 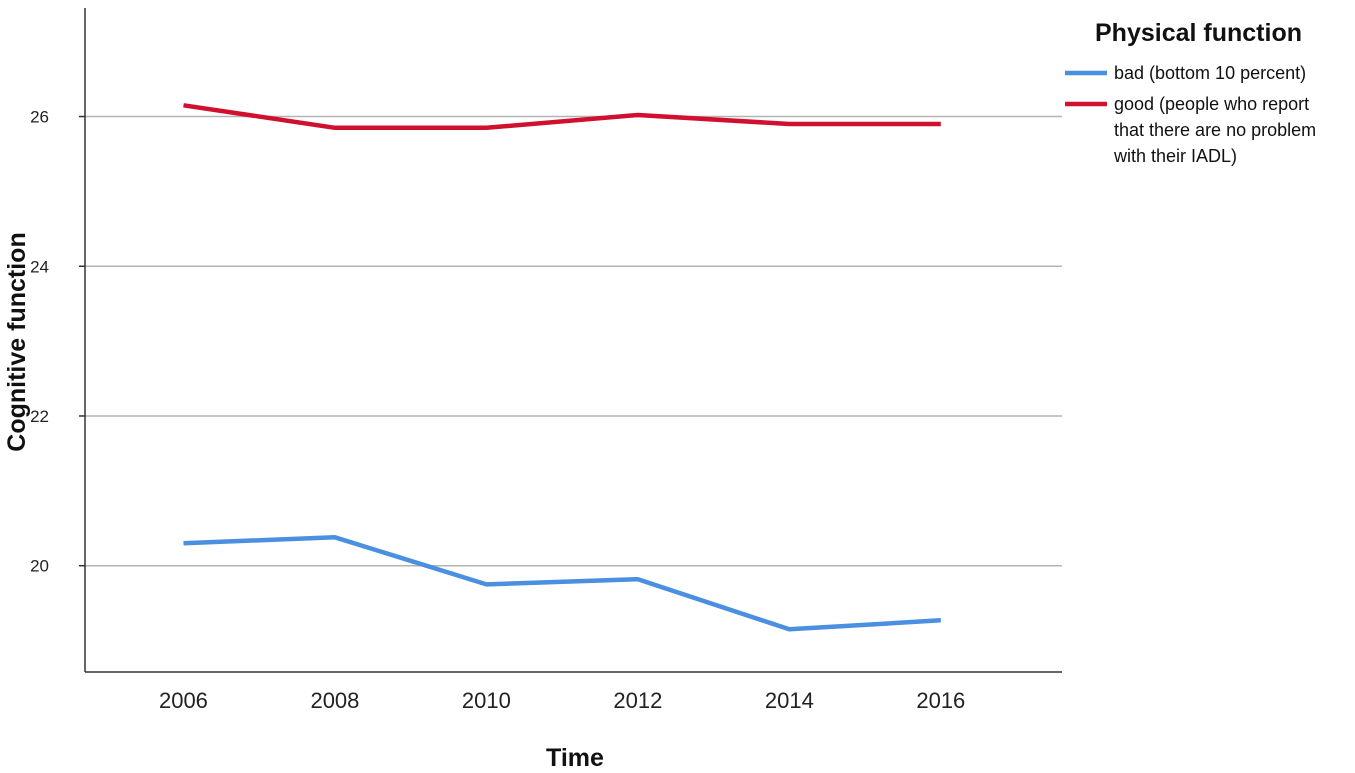 What do you see at coordinates (789, 700) in the screenshot?
I see `x-tick-label: 2014` at bounding box center [789, 700].